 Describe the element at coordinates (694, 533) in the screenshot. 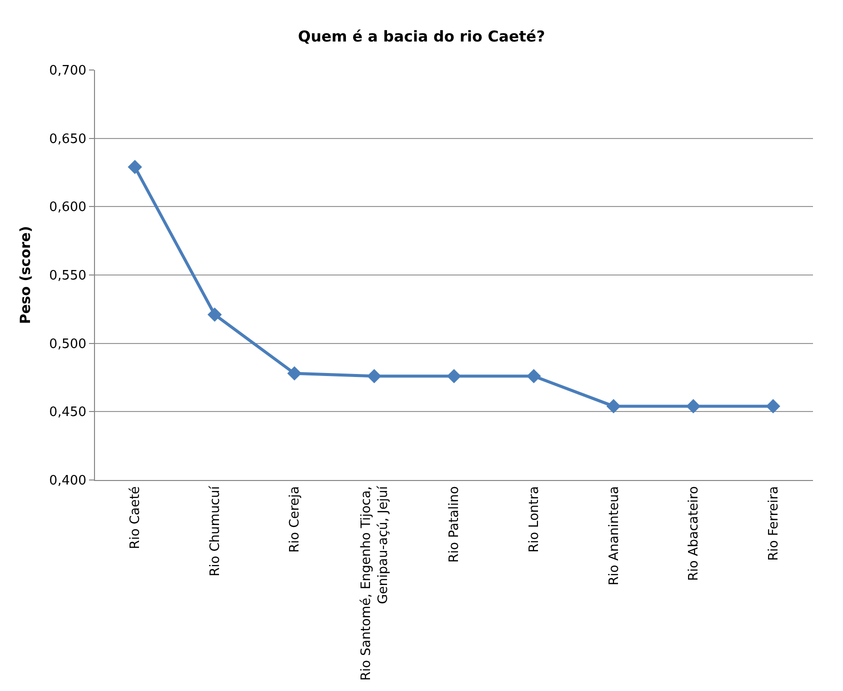

I see `x-tick-label: Rio Abacateiro` at that location.